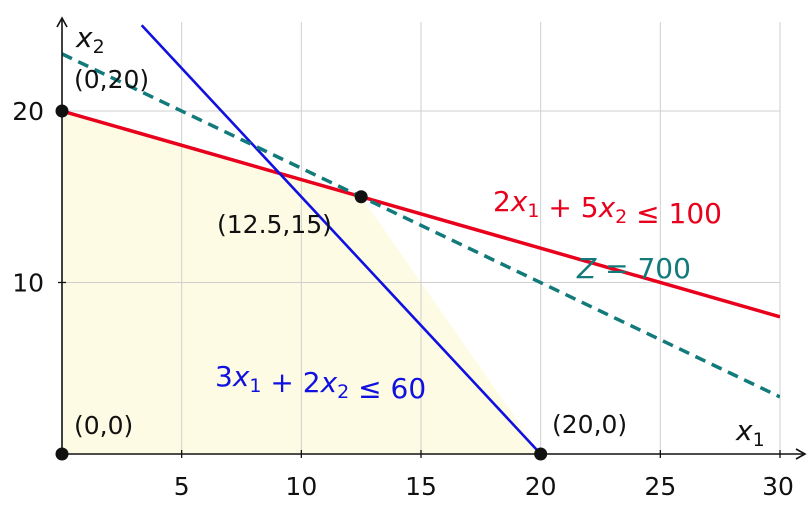  Describe the element at coordinates (750, 432) in the screenshot. I see `x-axis-label: x1` at that location.